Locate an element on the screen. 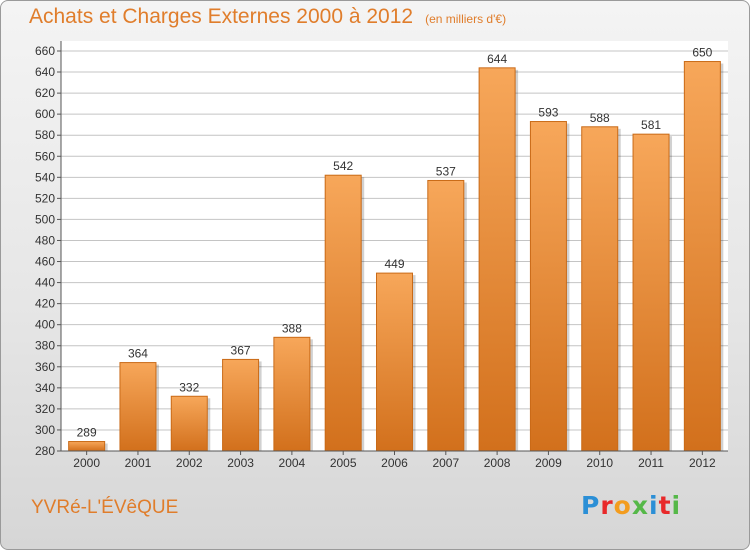  x-tick-label: 2001 is located at coordinates (138, 463).